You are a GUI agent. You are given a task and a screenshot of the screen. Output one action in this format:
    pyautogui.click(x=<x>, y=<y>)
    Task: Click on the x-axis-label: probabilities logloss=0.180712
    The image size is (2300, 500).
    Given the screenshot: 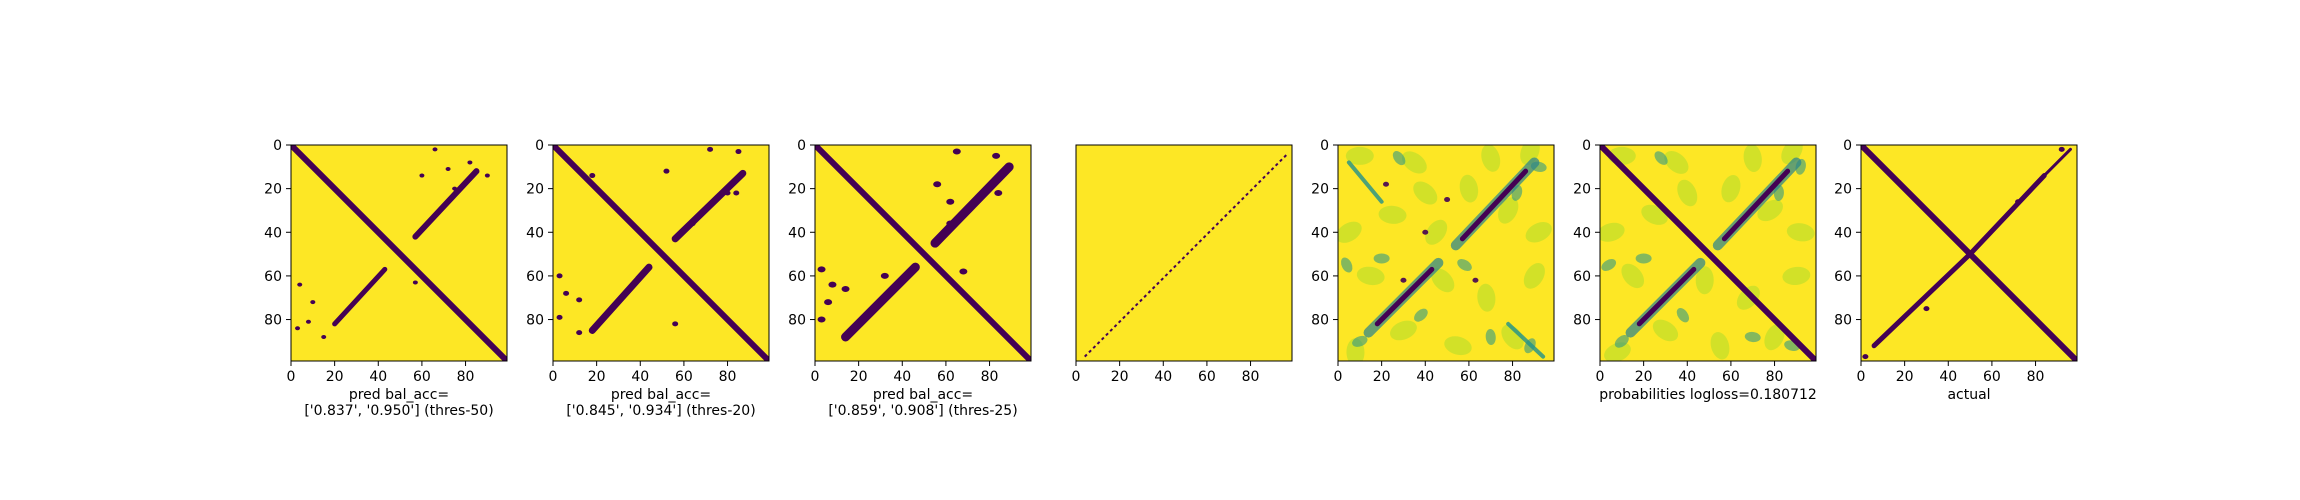 What is the action you would take?
    pyautogui.click(x=1708, y=395)
    